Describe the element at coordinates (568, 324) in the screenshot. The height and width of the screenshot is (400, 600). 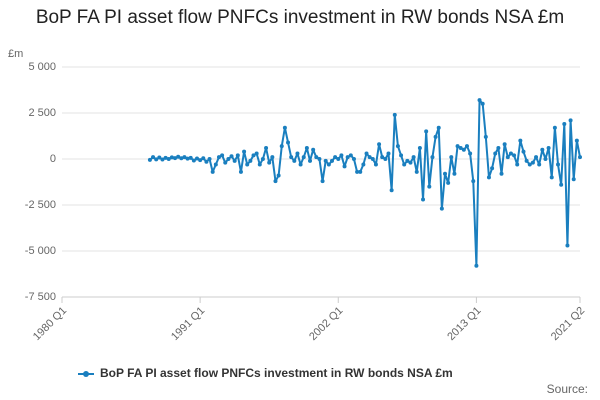
I see `x-tick-label: 2021 Q2` at that location.